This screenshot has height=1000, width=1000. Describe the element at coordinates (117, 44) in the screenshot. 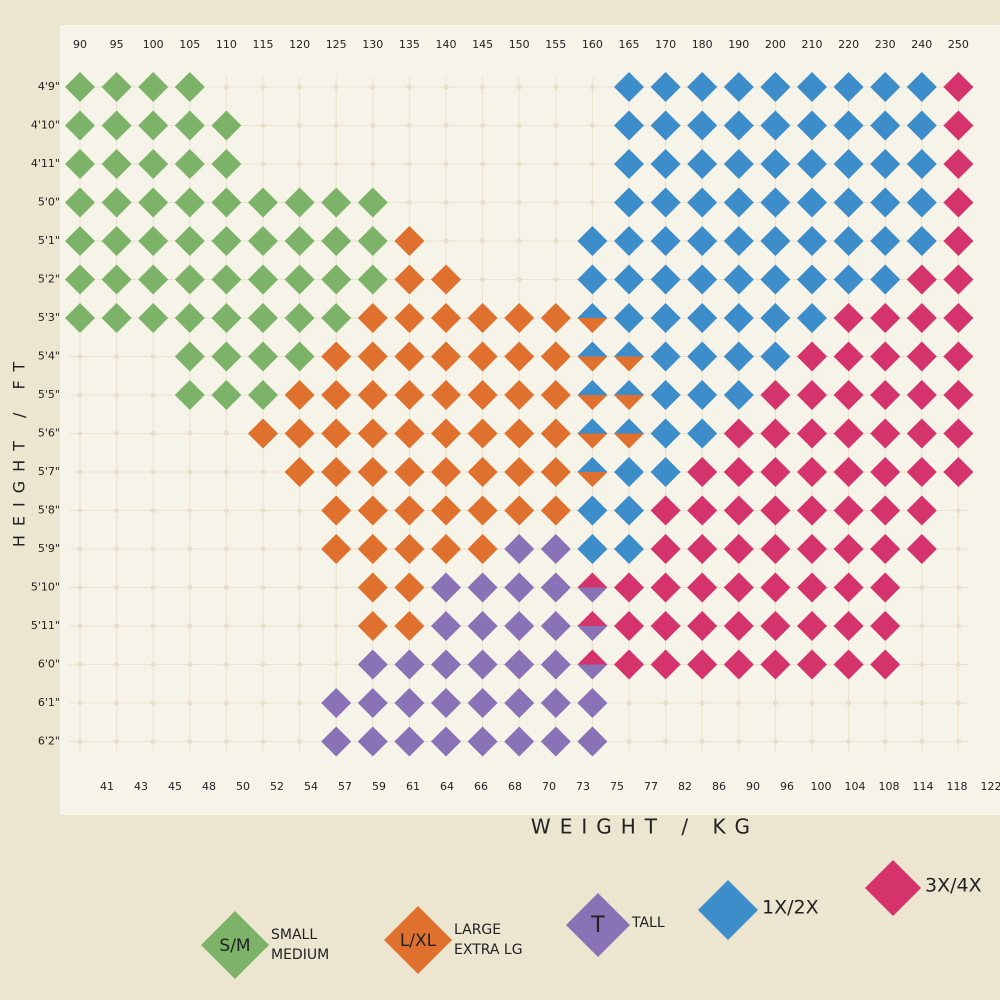

I see `x-tick-label: 95` at that location.